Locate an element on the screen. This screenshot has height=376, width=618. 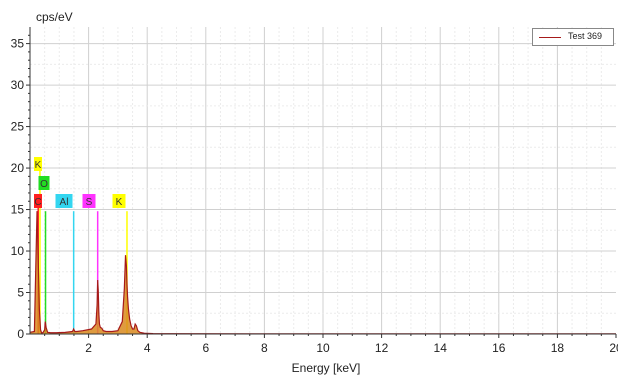
marker-c: C is located at coordinates (38, 201).